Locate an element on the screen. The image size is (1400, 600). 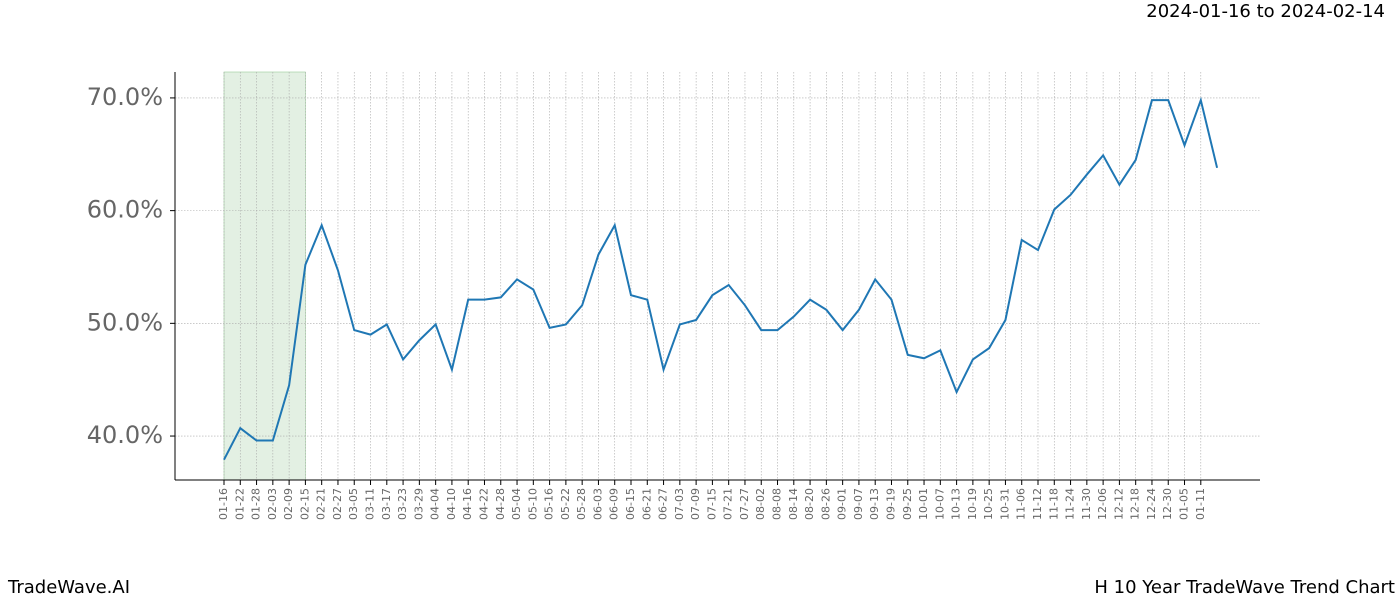
x-tick-label: 07-03 is located at coordinates (679, 504).